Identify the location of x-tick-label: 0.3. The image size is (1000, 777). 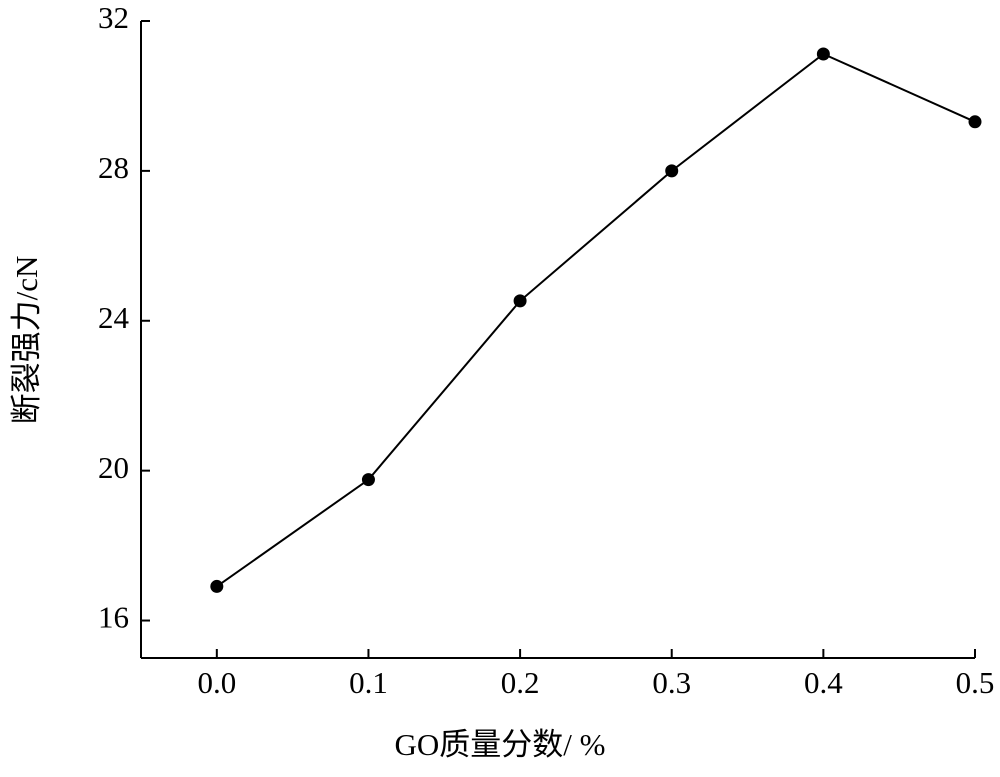
(671, 682).